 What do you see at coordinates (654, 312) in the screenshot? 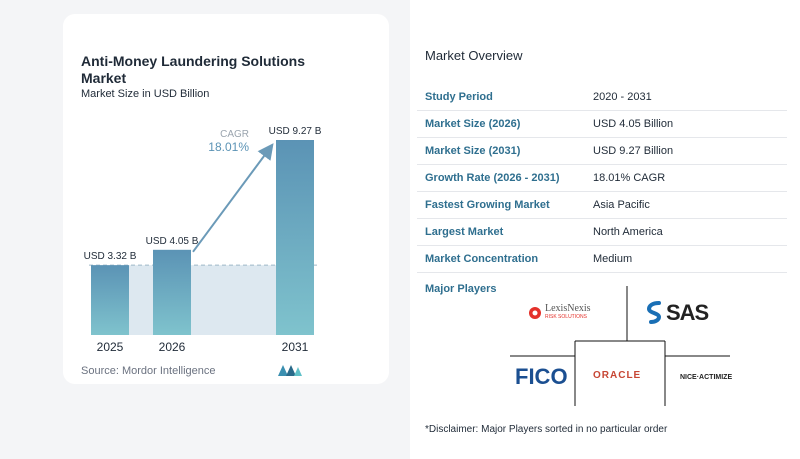
I see `sas-icon` at bounding box center [654, 312].